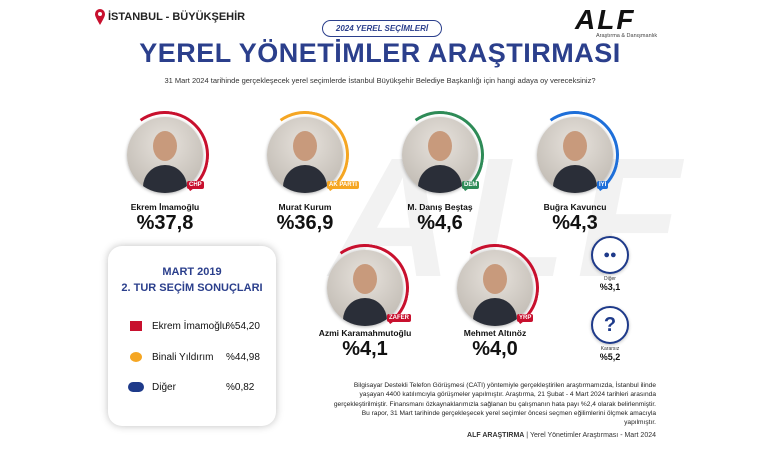 This screenshot has width=760, height=450. Describe the element at coordinates (603, 185) in the screenshot. I see `party-logo: İYİ` at that location.